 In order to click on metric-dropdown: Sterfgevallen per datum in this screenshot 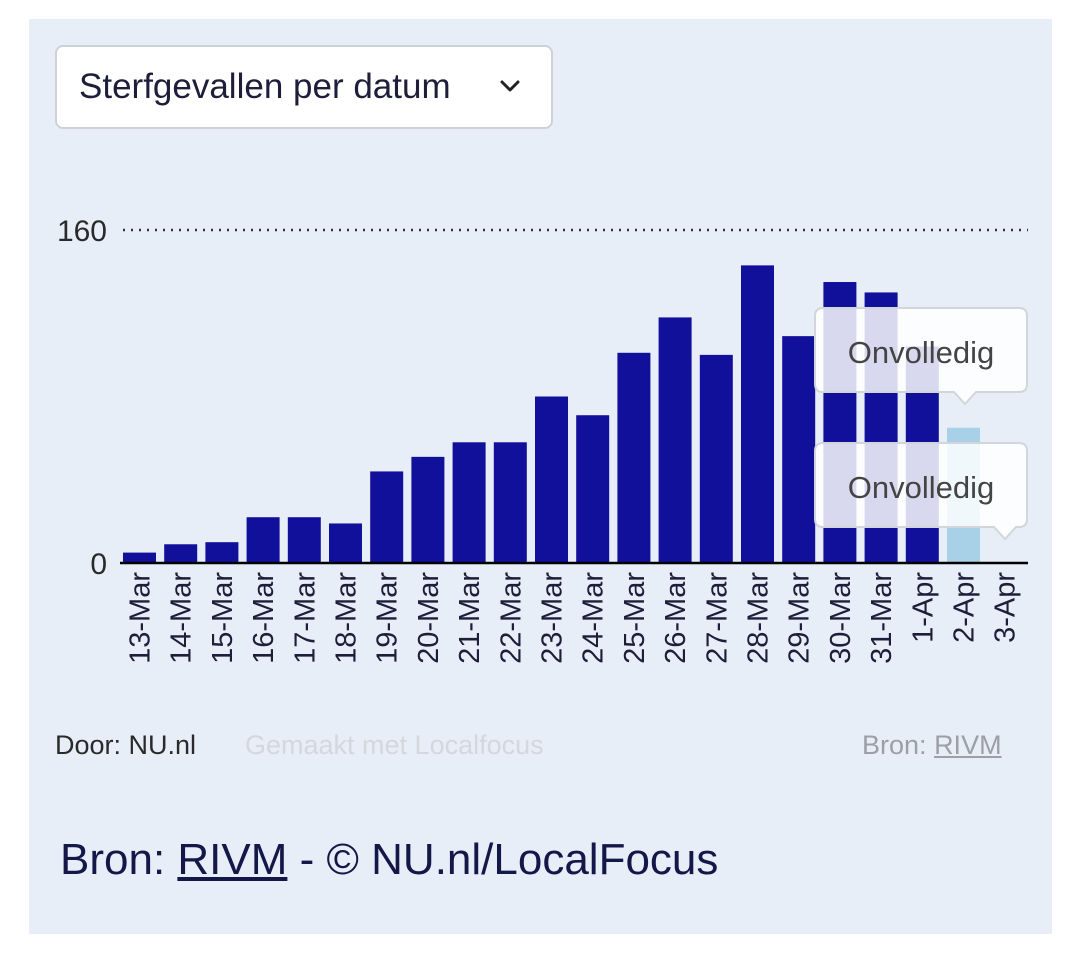, I will do `click(304, 87)`.